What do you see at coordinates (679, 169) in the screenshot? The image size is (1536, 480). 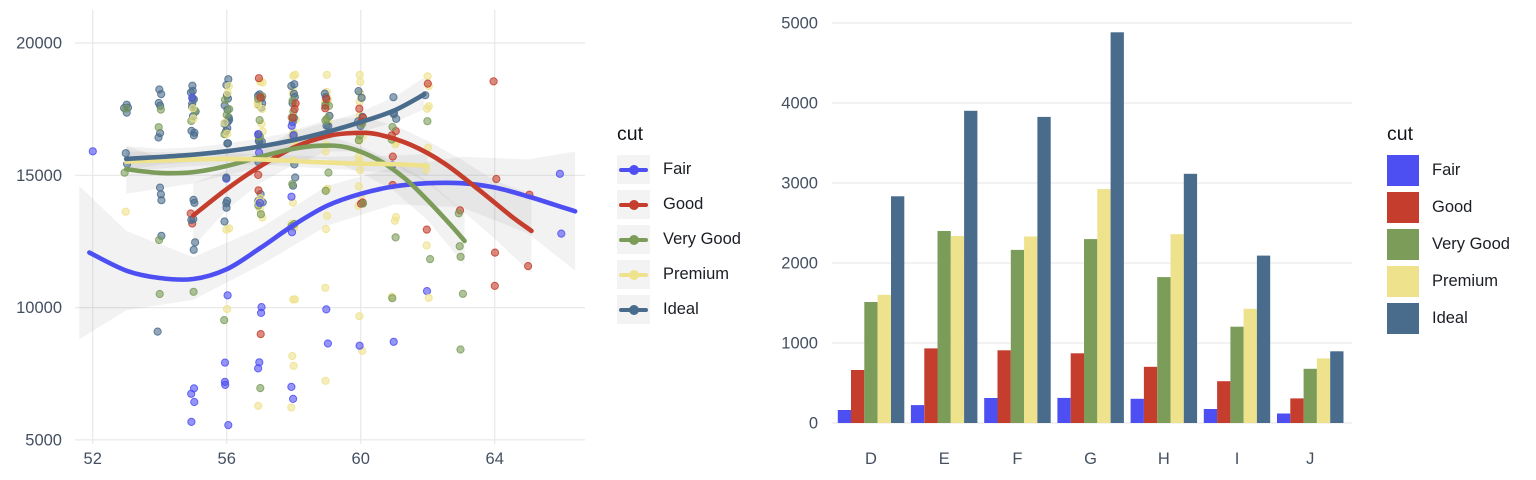 I see `legend-entry-fair: Fair` at bounding box center [679, 169].